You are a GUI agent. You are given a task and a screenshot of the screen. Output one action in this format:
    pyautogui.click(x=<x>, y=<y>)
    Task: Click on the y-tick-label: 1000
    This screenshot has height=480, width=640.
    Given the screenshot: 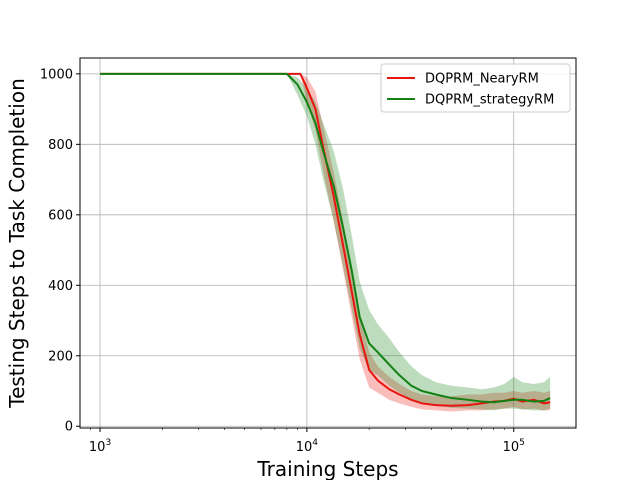 What is the action you would take?
    pyautogui.click(x=56, y=74)
    